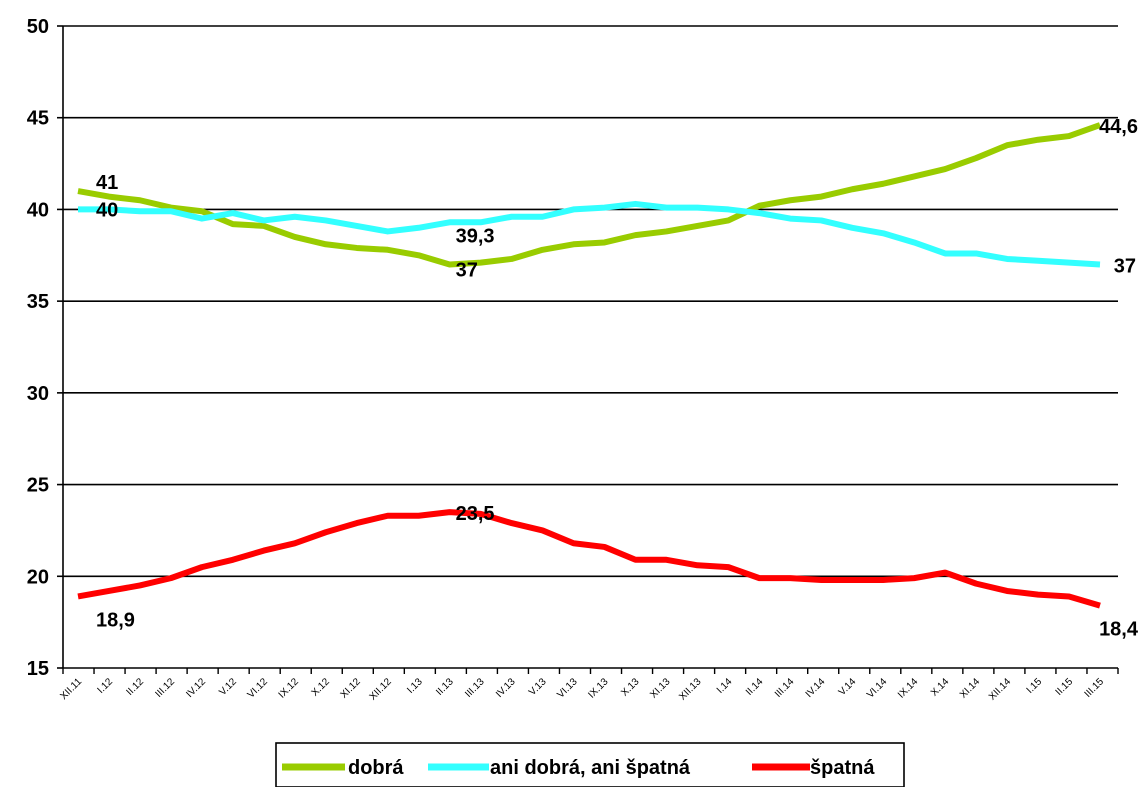 This screenshot has height=792, width=1139. I want to click on x-tick-label: III.14, so click(785, 688).